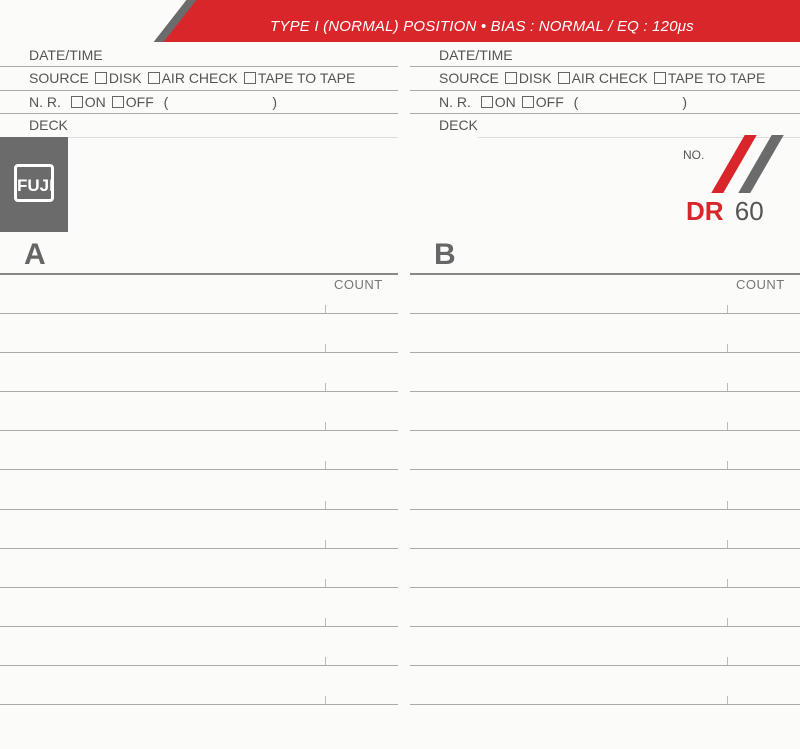 This screenshot has height=749, width=800. I want to click on side-b-label: B, so click(445, 254).